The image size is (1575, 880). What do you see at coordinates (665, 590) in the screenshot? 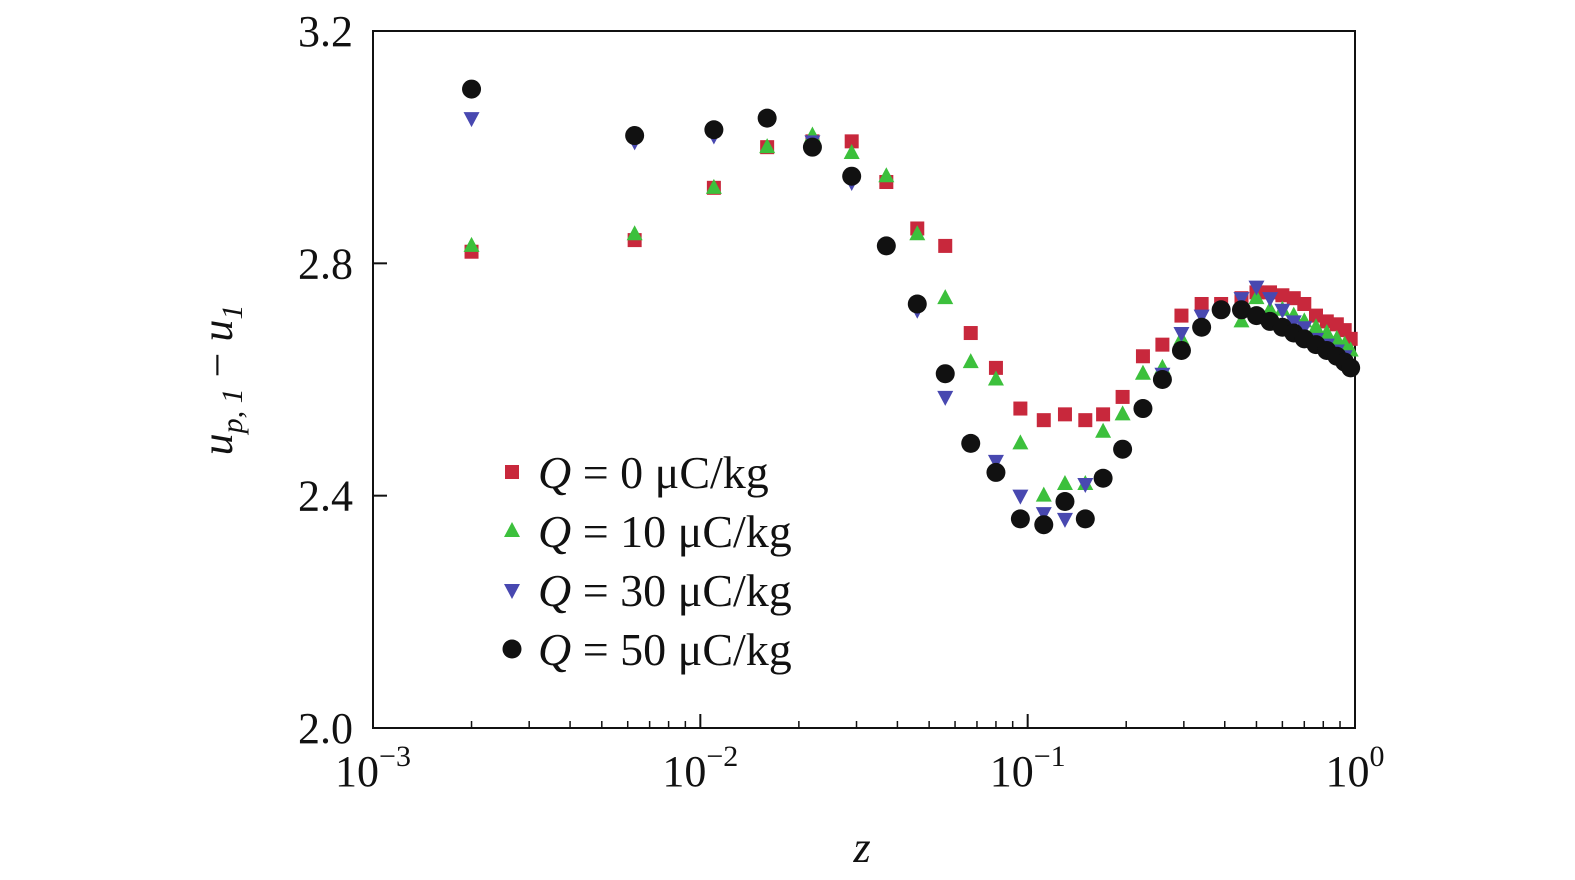
I see `legend-label: Q = 30 μC/kg` at bounding box center [665, 590].